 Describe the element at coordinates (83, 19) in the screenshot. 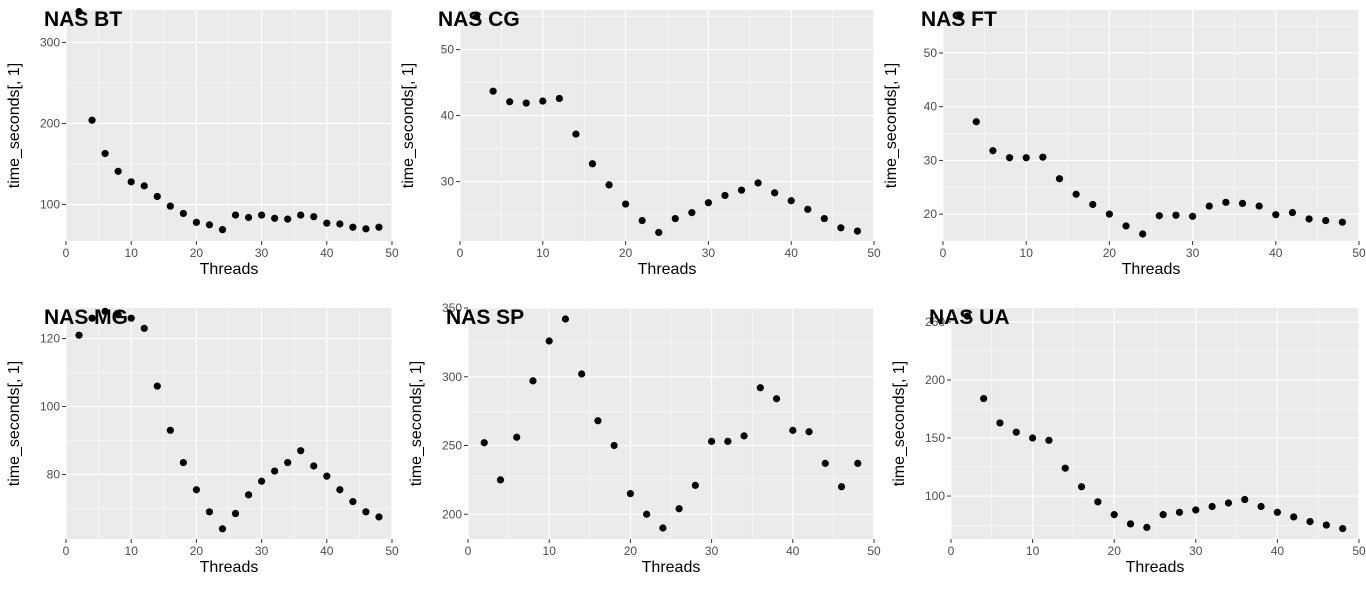

I see `chart-title: NAS BT` at that location.